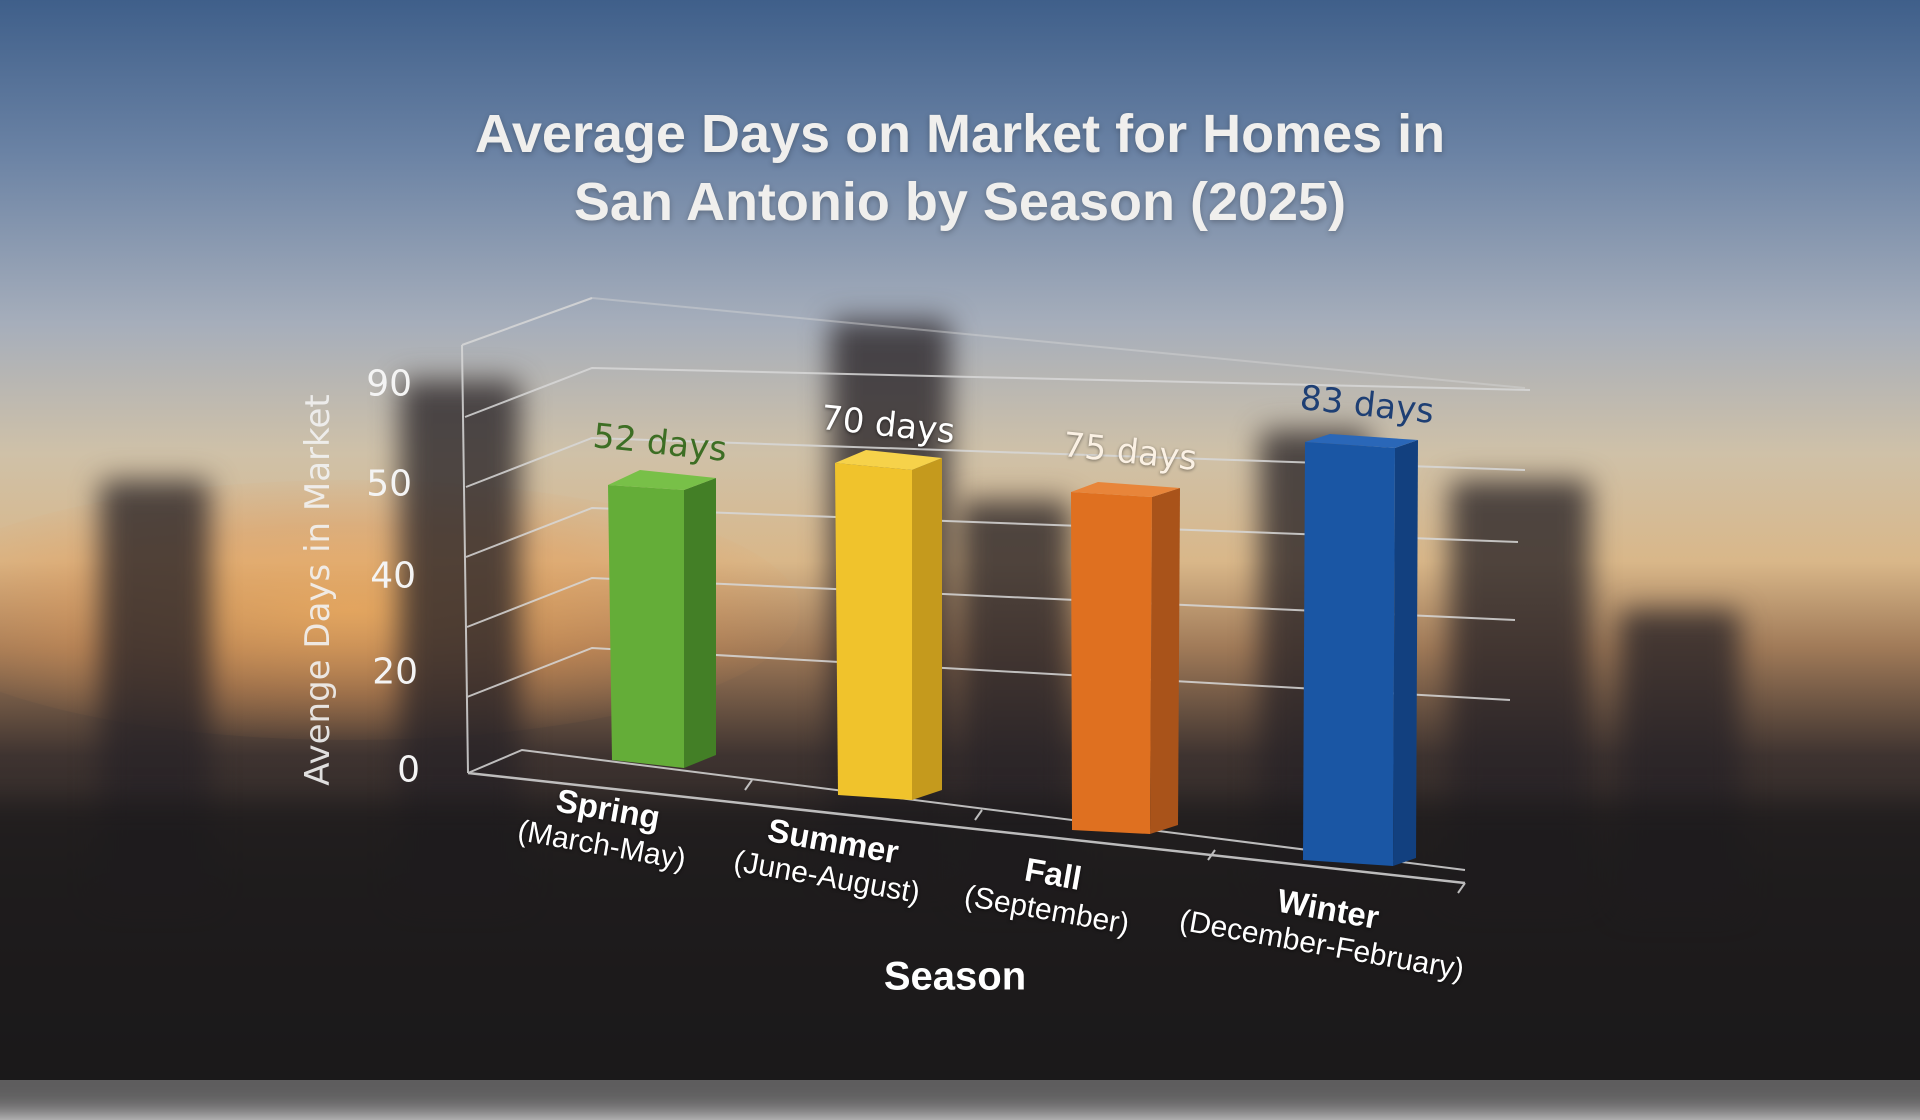  I want to click on chart-title-line2: San Antonio by Season (2025), so click(960, 202).